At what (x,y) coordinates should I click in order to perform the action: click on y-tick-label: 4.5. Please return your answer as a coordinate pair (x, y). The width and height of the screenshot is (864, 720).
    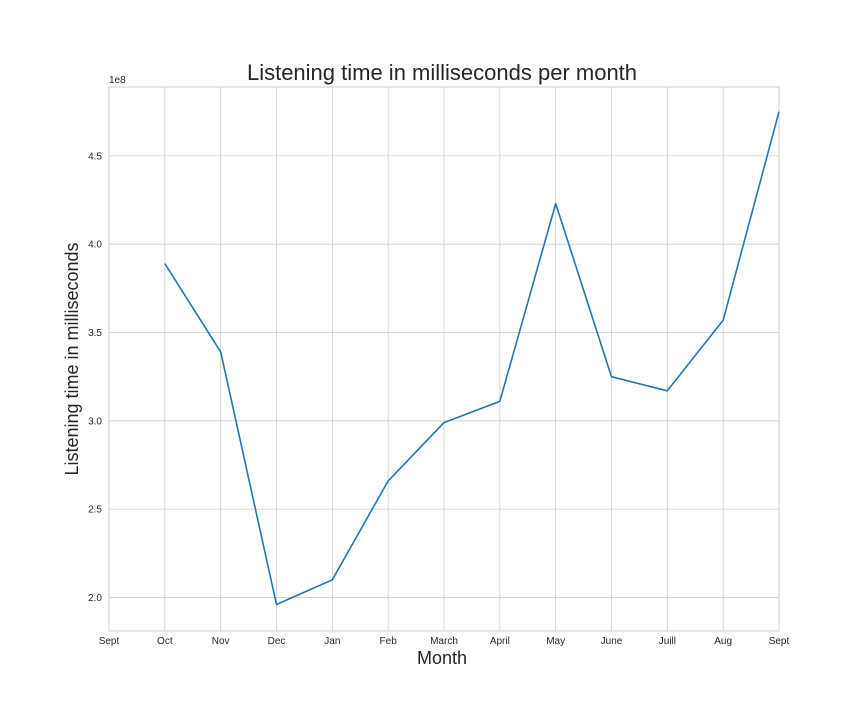
    Looking at the image, I should click on (95, 156).